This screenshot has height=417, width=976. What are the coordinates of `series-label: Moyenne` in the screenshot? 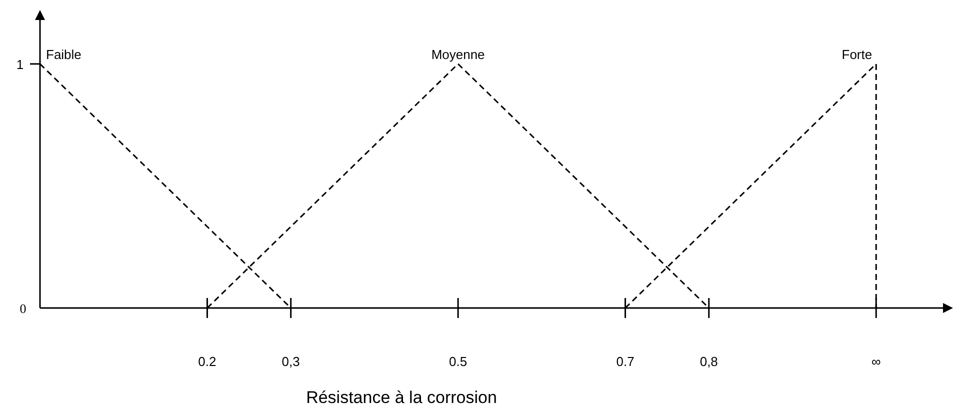 It's located at (458, 54).